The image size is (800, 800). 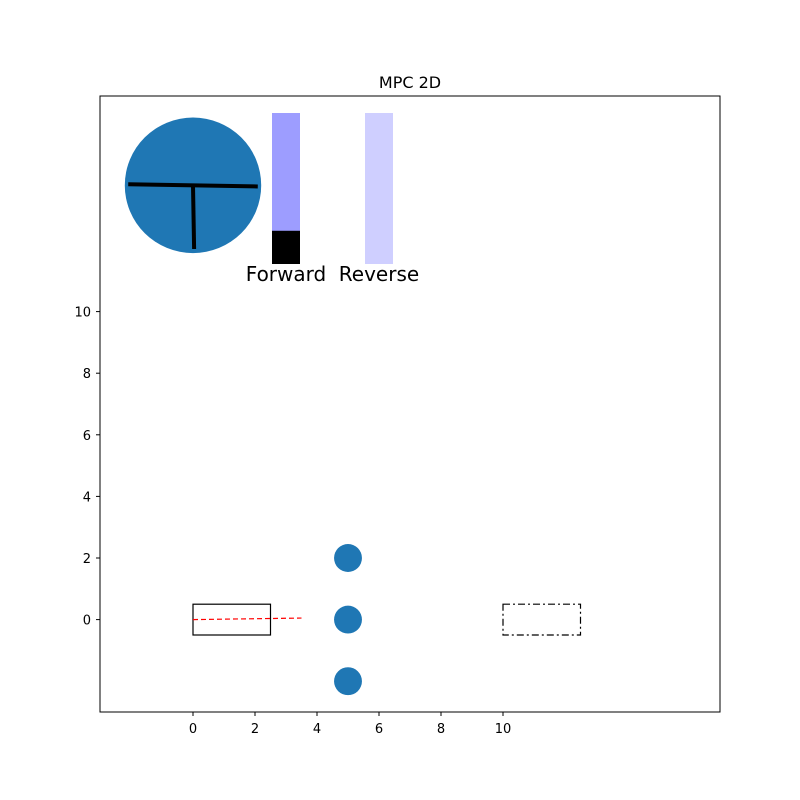 What do you see at coordinates (317, 729) in the screenshot?
I see `x-tick-label-2: 4` at bounding box center [317, 729].